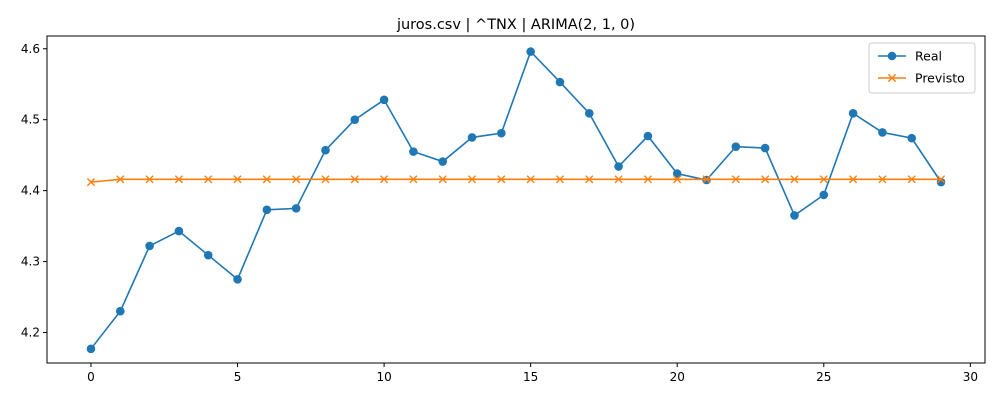 Image resolution: width=1000 pixels, height=400 pixels. Describe the element at coordinates (383, 377) in the screenshot. I see `x-tick-label: 10` at that location.